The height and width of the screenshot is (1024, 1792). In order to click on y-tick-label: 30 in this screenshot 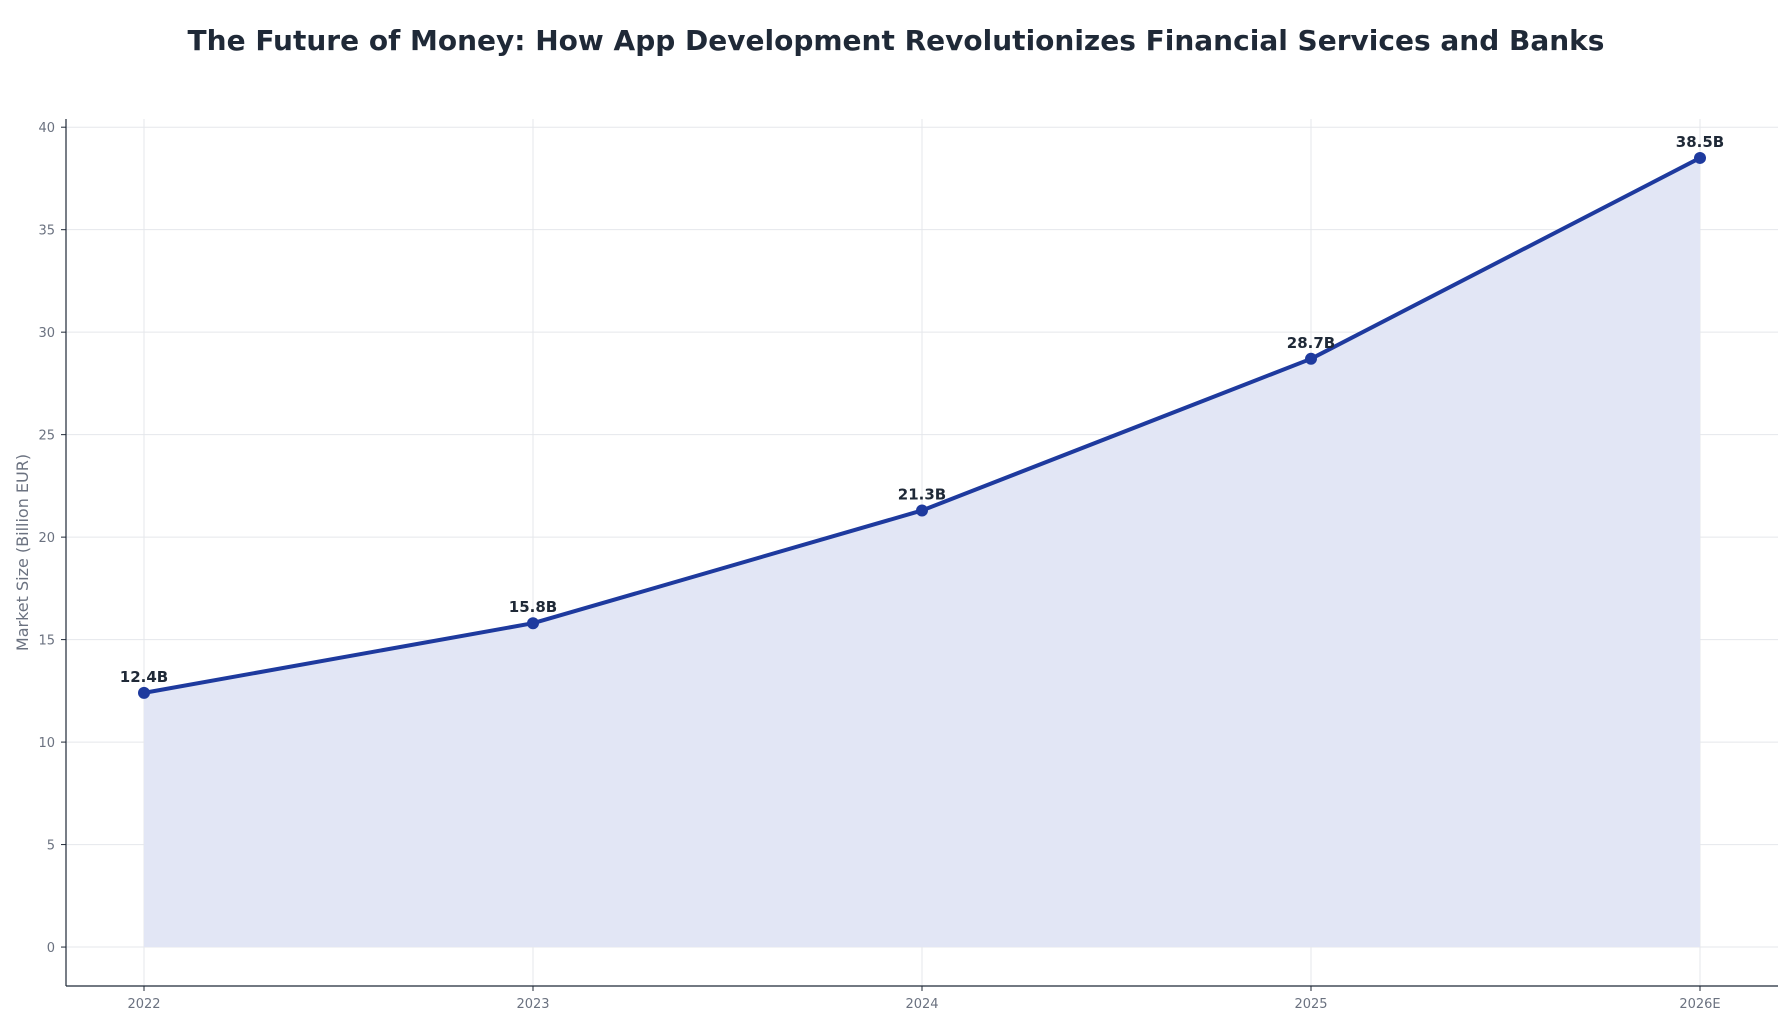, I will do `click(46, 333)`.